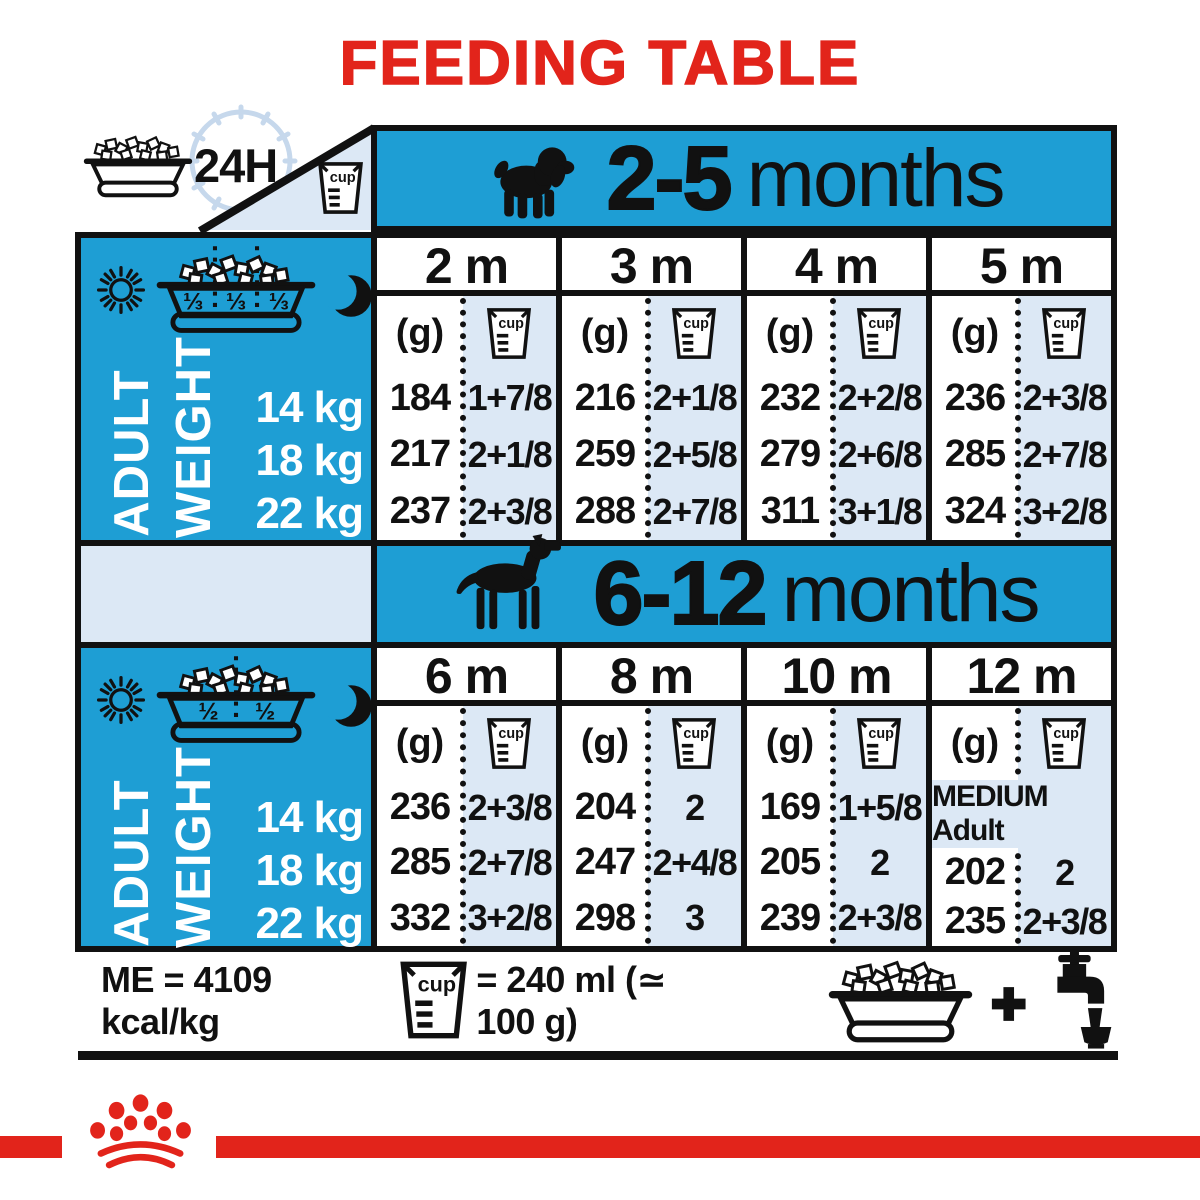 Image resolution: width=1200 pixels, height=1200 pixels. What do you see at coordinates (651, 677) in the screenshot?
I see `month-header: 8 m` at bounding box center [651, 677].